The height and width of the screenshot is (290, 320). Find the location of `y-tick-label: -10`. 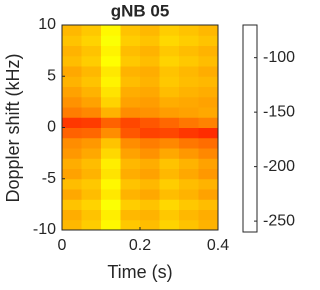

y-tick-label: -10 is located at coordinates (44, 229).